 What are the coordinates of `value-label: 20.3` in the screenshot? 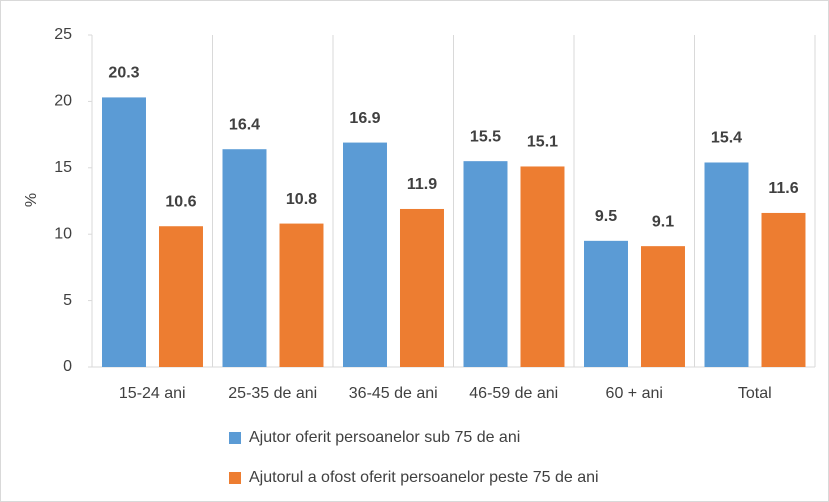 It's located at (123, 73).